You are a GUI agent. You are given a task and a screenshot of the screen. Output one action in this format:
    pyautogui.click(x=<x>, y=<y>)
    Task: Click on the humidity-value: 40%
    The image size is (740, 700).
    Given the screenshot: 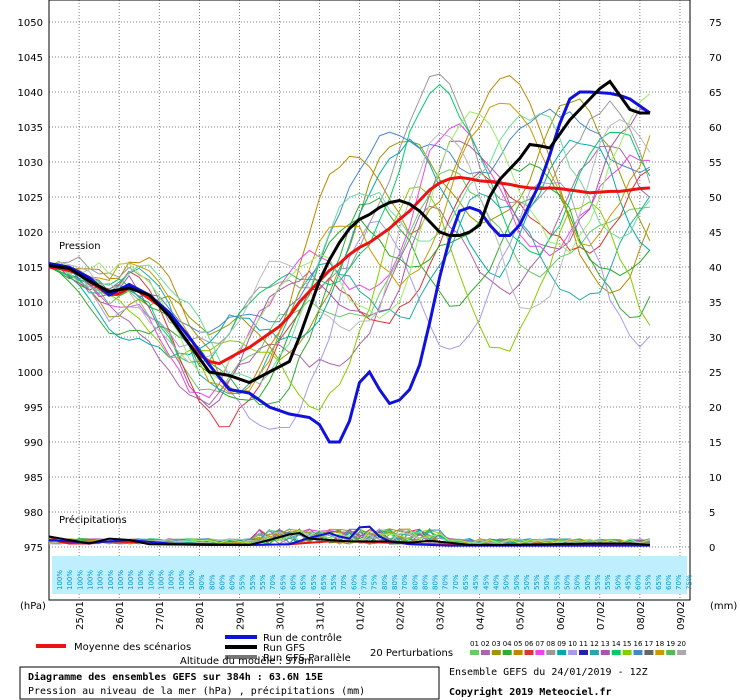 What is the action you would take?
    pyautogui.click(x=496, y=582)
    